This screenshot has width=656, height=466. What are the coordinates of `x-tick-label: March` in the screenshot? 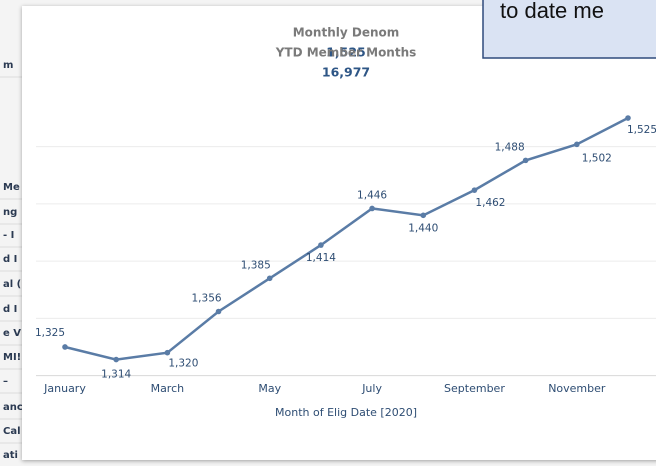 It's located at (168, 388).